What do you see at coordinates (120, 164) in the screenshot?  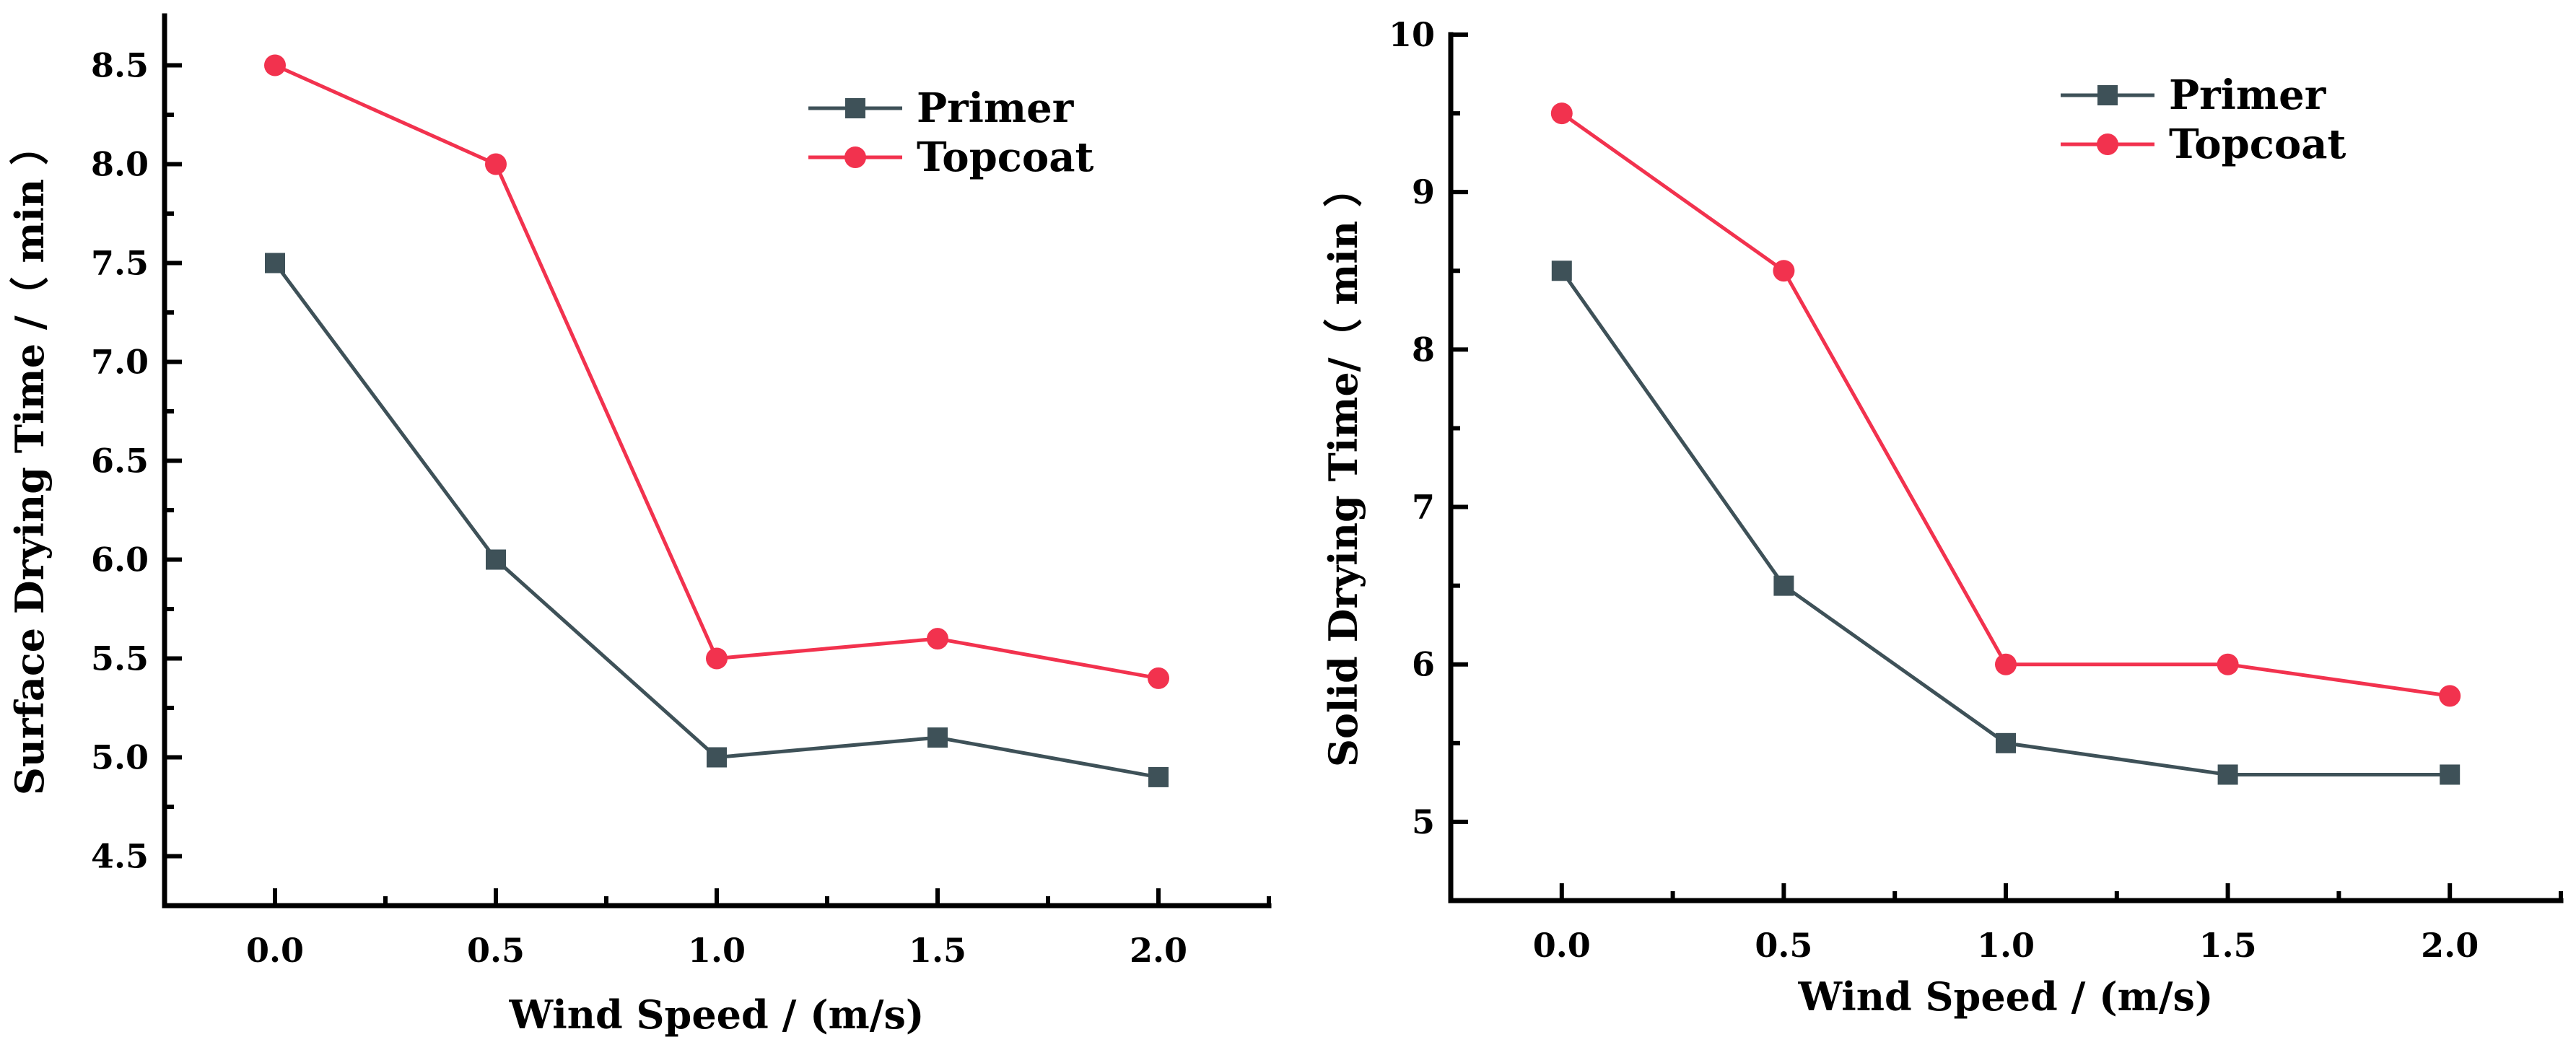 I see `y-tick-label: 8.0` at bounding box center [120, 164].